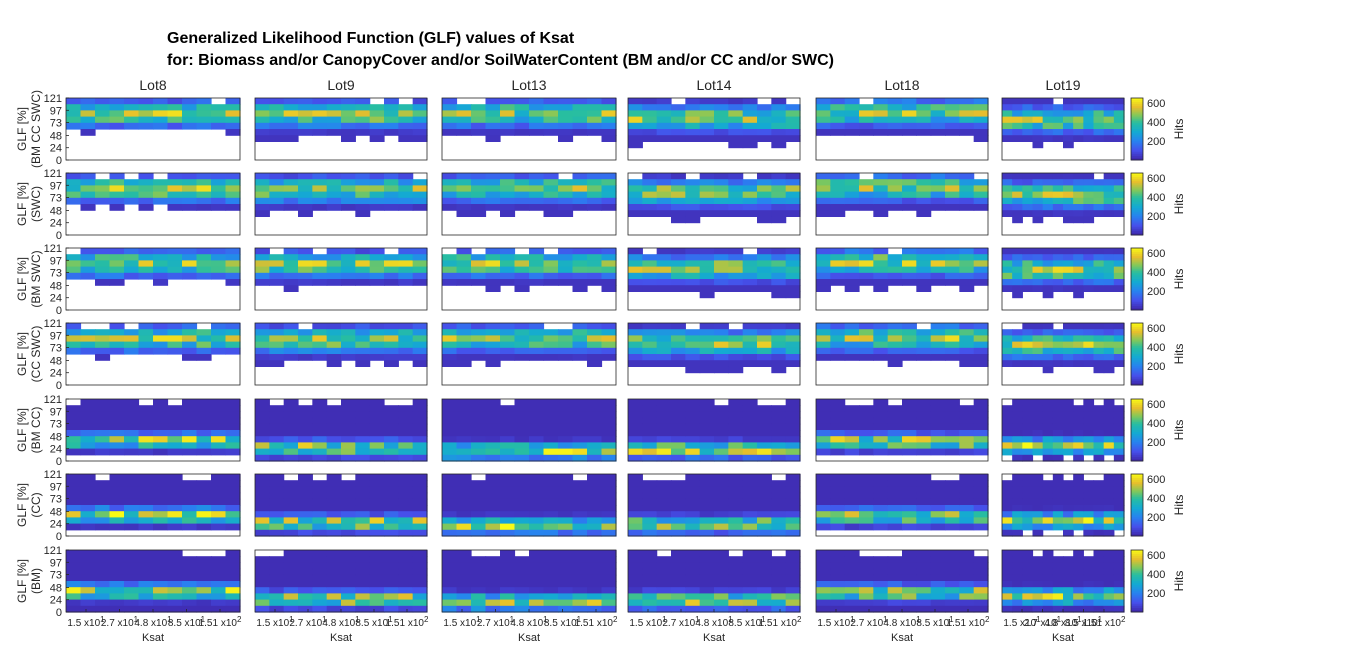 Image resolution: width=1366 pixels, height=651 pixels. I want to click on colorbar-frame, so click(1137, 354).